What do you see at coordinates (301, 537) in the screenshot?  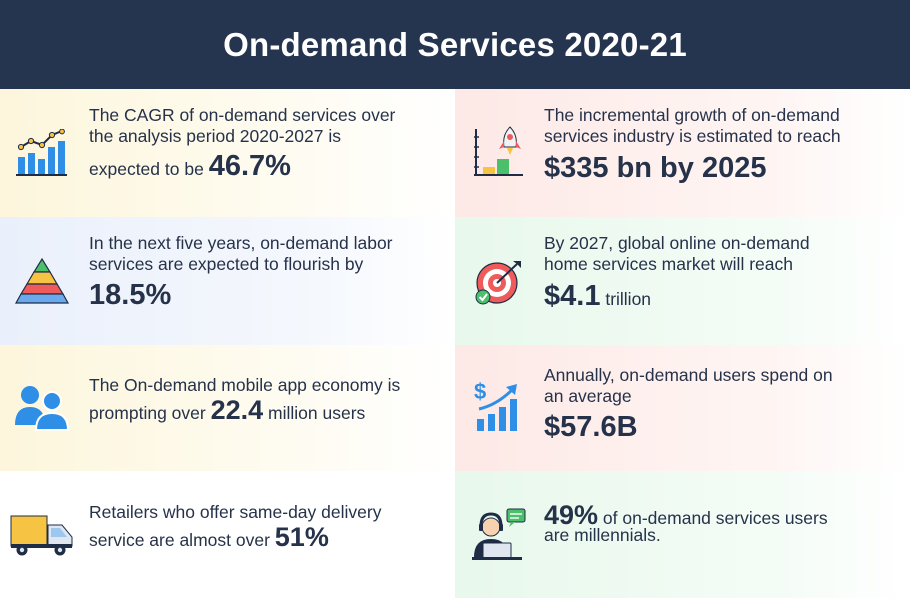 I see `stat-value: 51%` at bounding box center [301, 537].